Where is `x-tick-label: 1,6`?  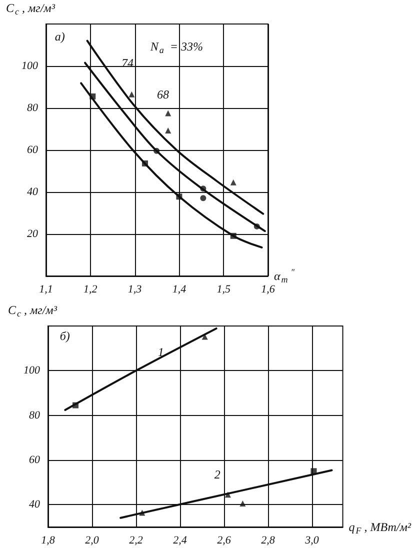
x-tick-label: 1,6 is located at coordinates (268, 290).